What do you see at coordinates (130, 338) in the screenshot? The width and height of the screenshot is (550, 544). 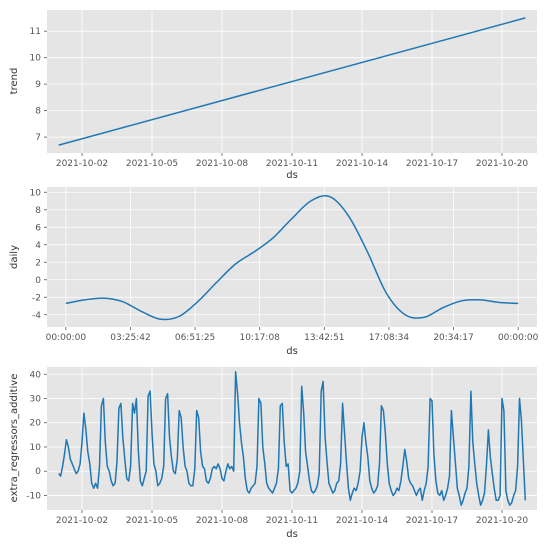 I see `x-tick-label: 03:25:42` at bounding box center [130, 338].